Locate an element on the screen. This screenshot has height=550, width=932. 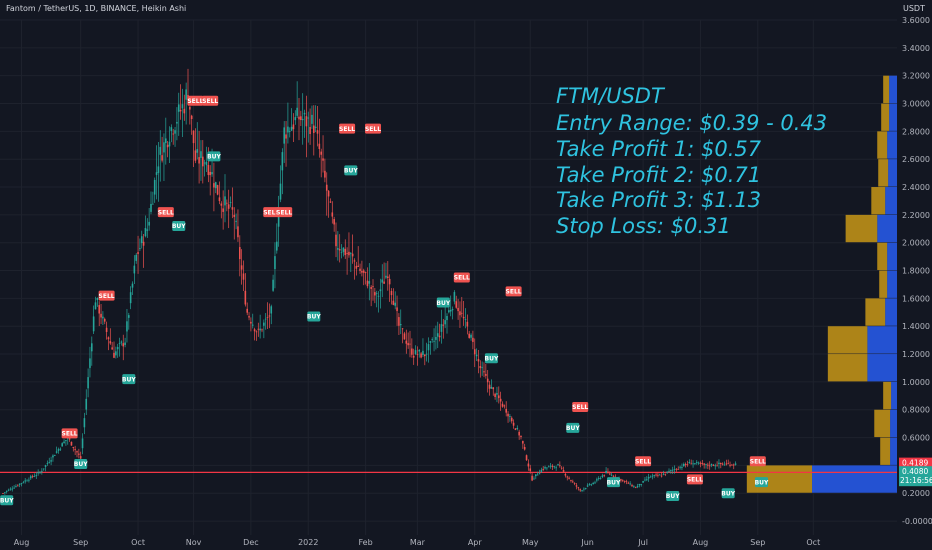
y-tick-label: 3.0000 is located at coordinates (916, 104).